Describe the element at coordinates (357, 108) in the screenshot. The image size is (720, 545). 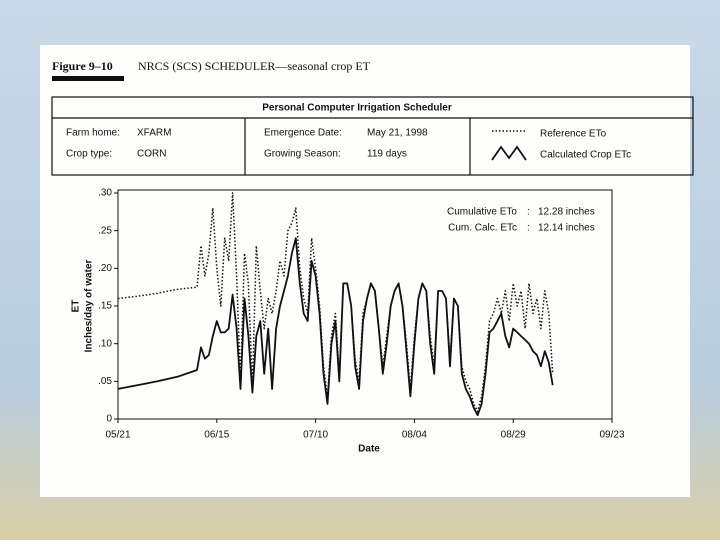
I see `panel-title: Personal Computer Irrigation Scheduler` at that location.